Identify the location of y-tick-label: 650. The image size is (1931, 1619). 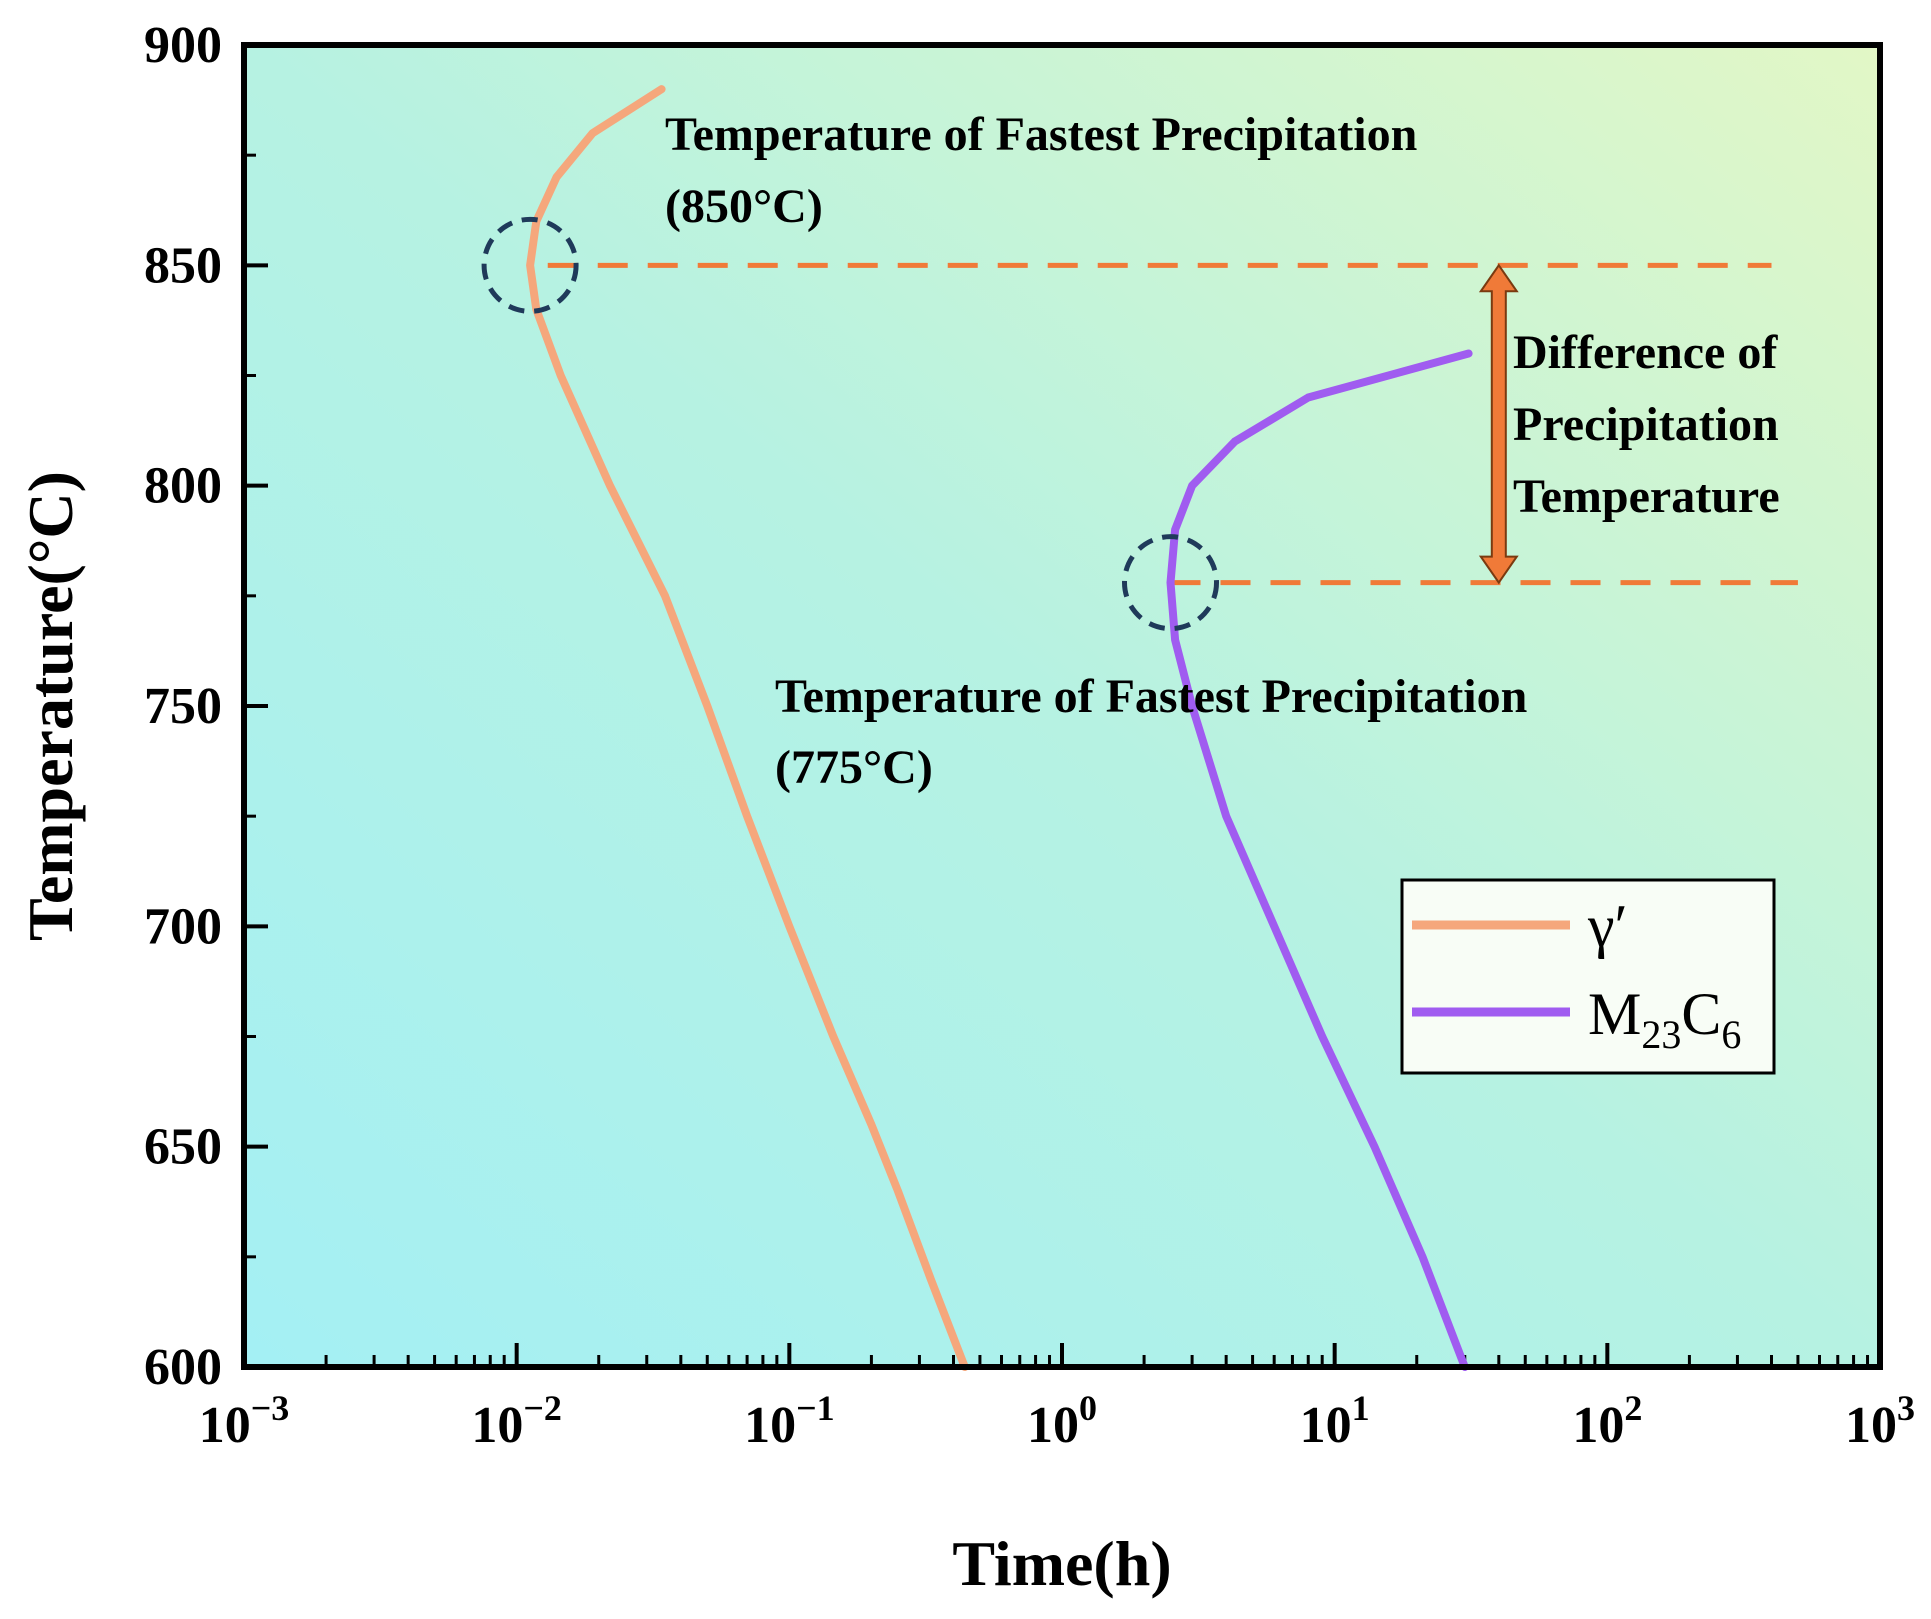
(183, 1147).